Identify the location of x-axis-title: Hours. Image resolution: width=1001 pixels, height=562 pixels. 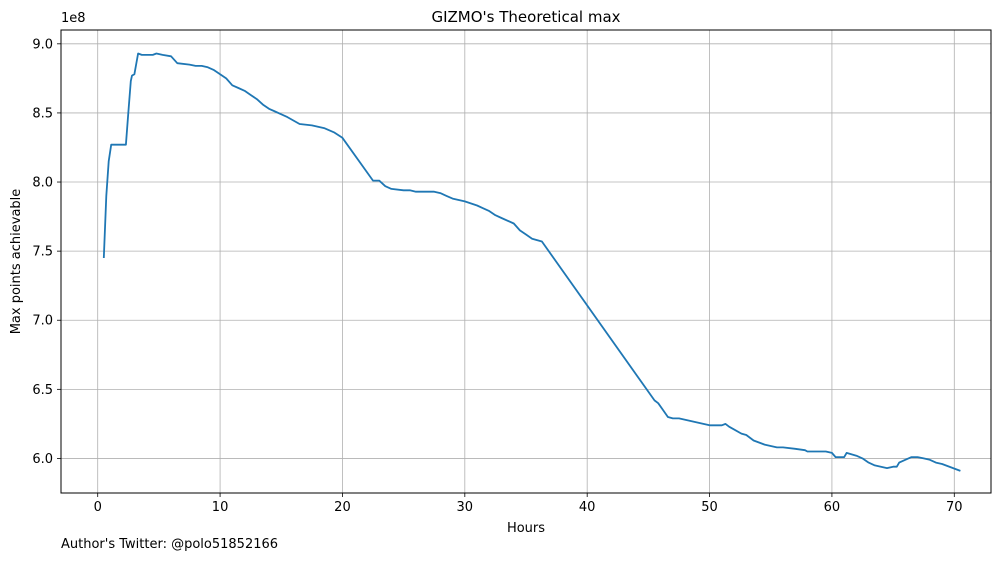
(526, 528).